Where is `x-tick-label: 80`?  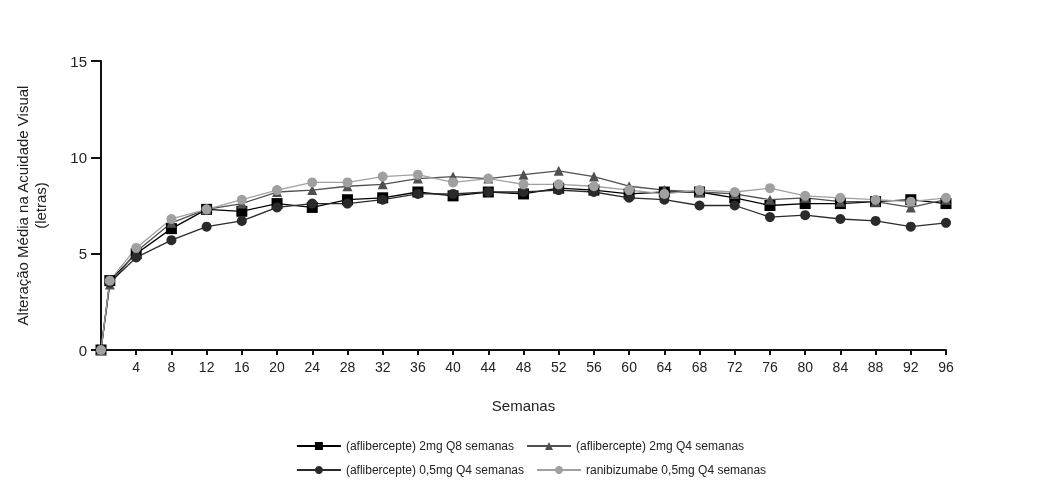
x-tick-label: 80 is located at coordinates (805, 367).